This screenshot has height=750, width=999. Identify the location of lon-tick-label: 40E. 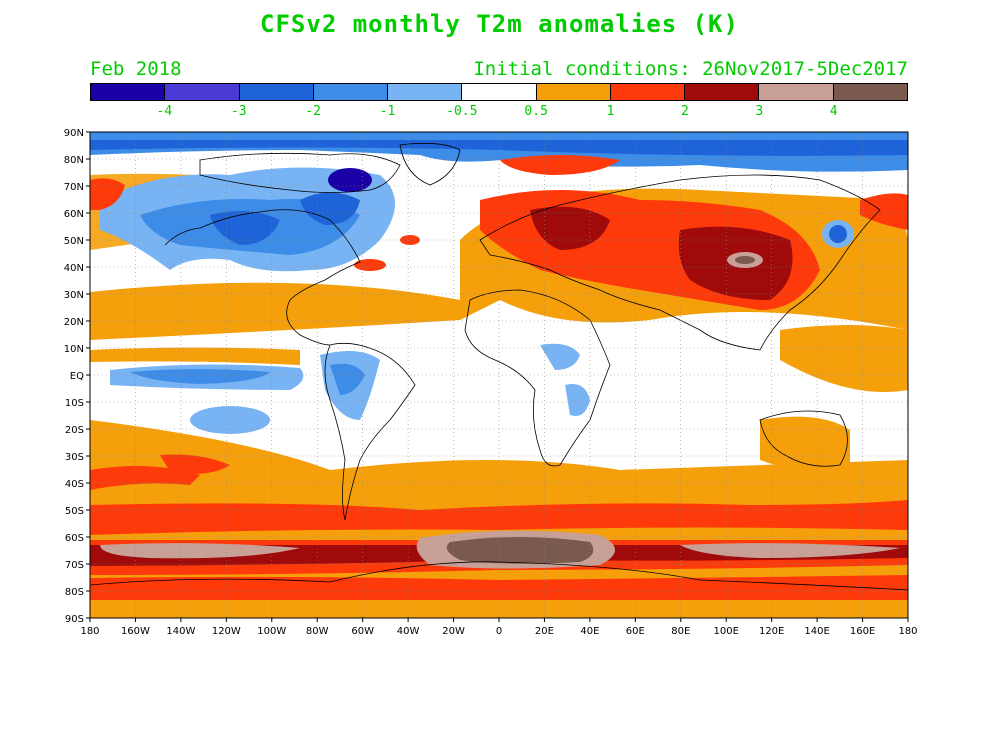
(589, 631).